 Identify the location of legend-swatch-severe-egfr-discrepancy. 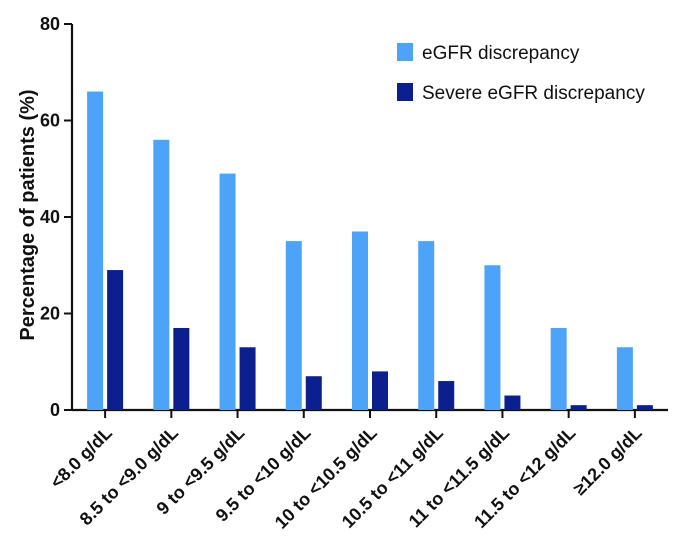
(405, 92).